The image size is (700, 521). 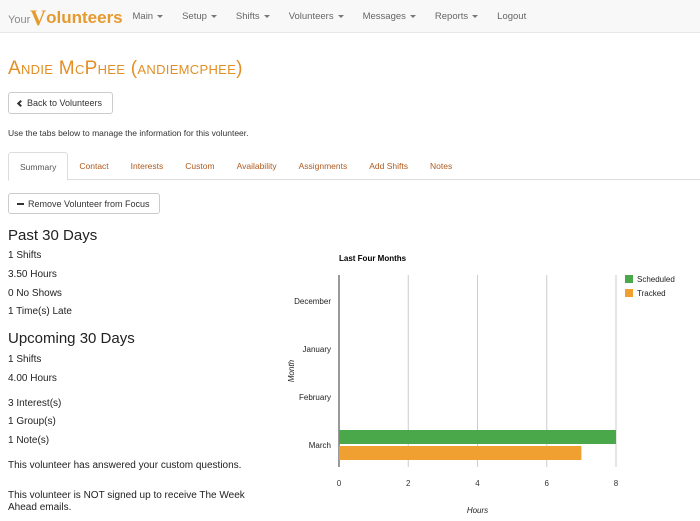 What do you see at coordinates (616, 483) in the screenshot?
I see `x-tick-label: 8` at bounding box center [616, 483].